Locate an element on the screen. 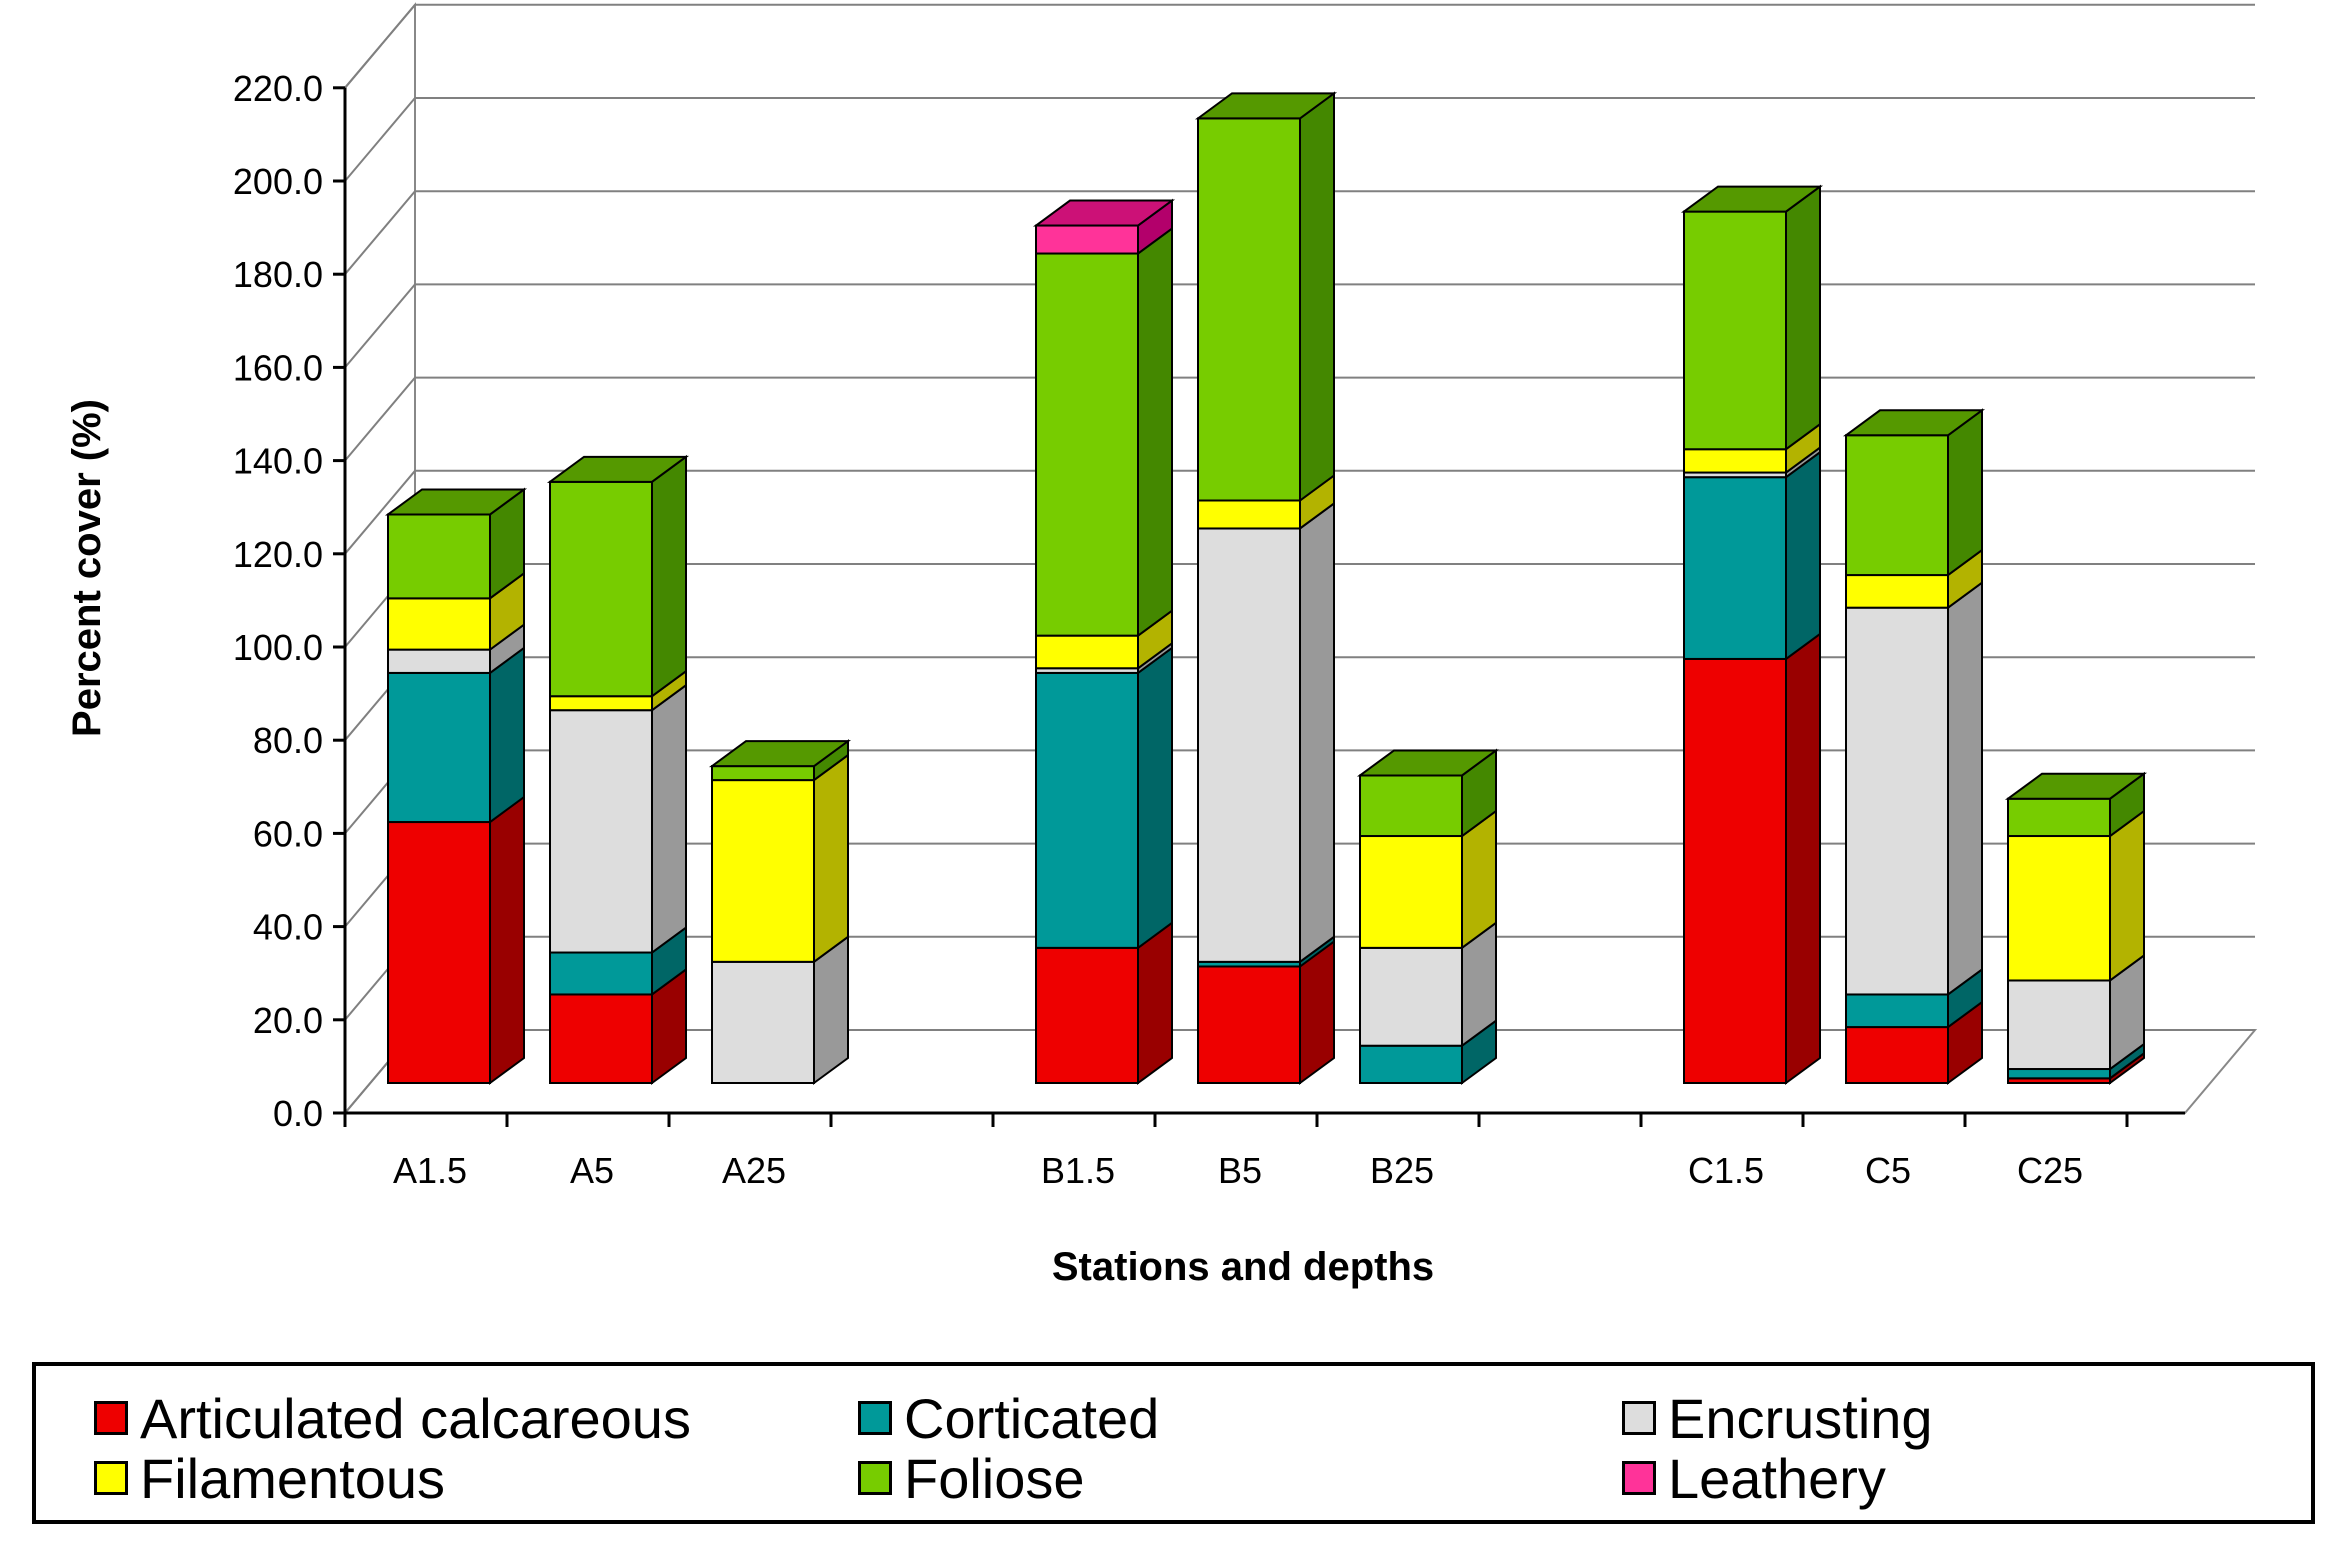 This screenshot has width=2345, height=1551. legend-item-leathery: Leathery is located at coordinates (1754, 1478).